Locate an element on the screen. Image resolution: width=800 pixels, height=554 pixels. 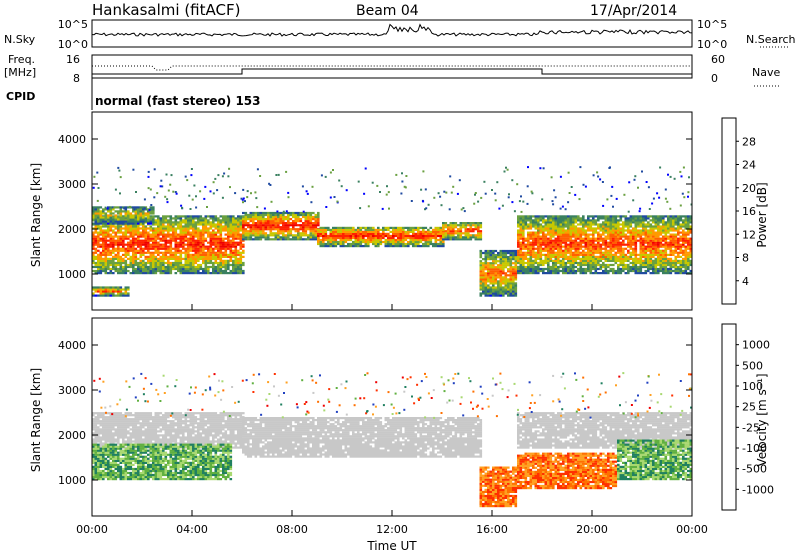
noise-tick-bottom-right: 10^0 is located at coordinates (712, 44).